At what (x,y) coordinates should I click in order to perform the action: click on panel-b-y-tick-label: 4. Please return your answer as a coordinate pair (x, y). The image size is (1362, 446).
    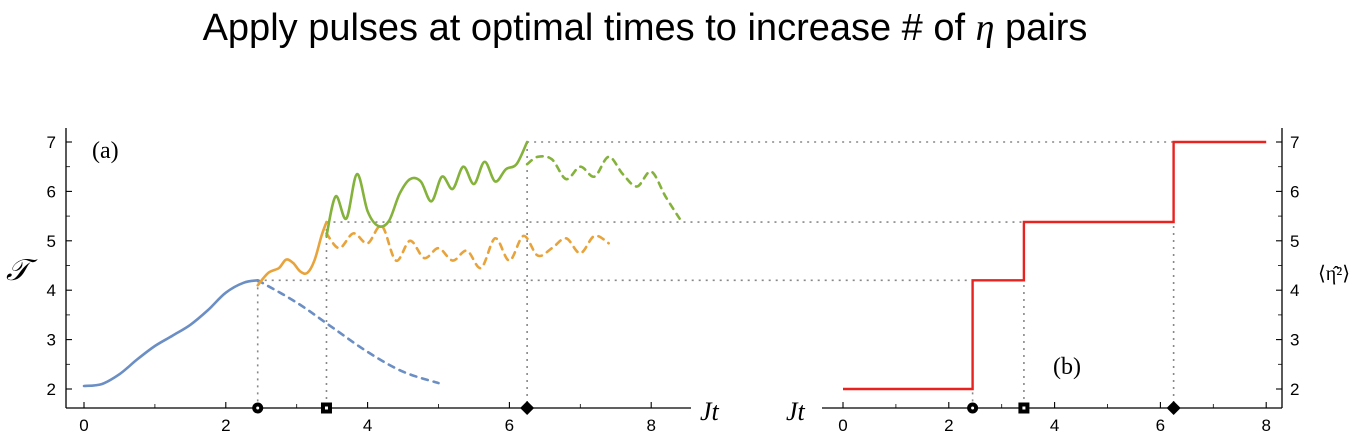
    Looking at the image, I should click on (1294, 290).